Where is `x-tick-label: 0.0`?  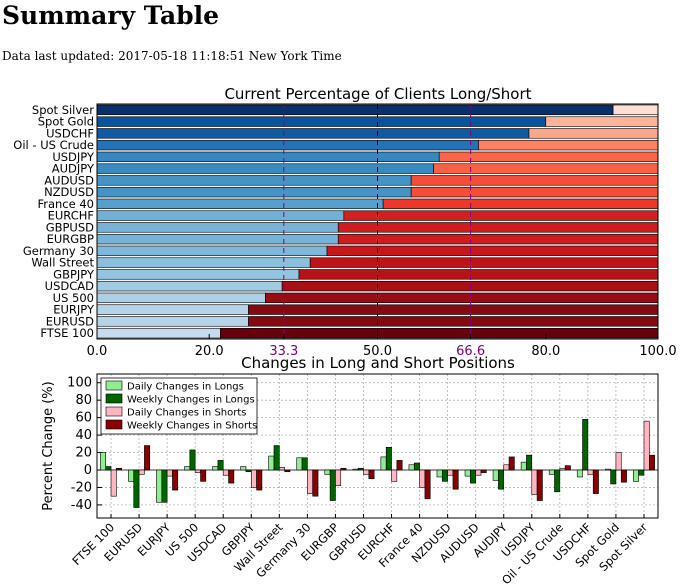
x-tick-label: 0.0 is located at coordinates (97, 351).